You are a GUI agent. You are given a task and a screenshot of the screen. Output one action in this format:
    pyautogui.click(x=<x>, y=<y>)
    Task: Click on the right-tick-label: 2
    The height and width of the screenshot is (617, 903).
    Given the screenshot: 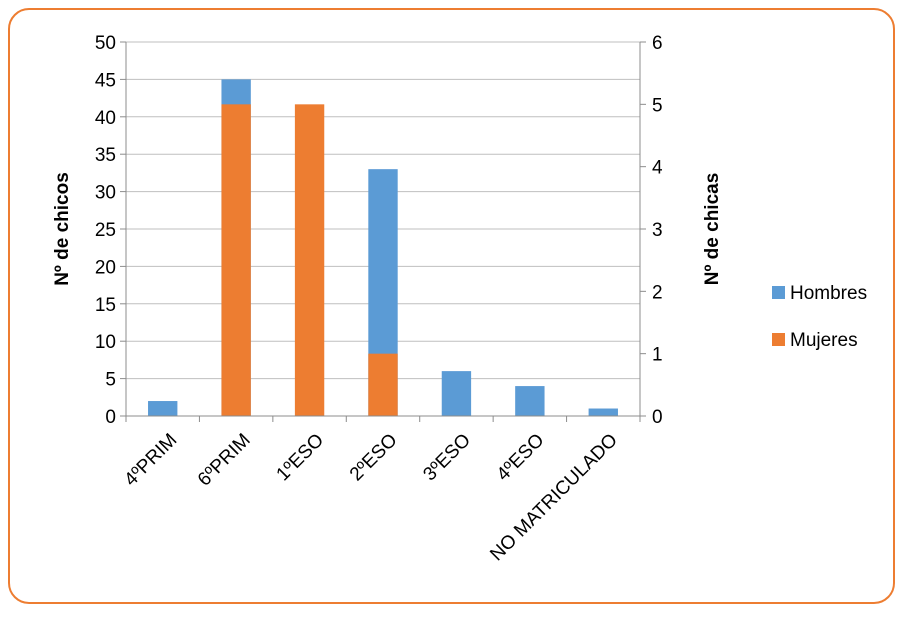 What is the action you would take?
    pyautogui.click(x=657, y=292)
    